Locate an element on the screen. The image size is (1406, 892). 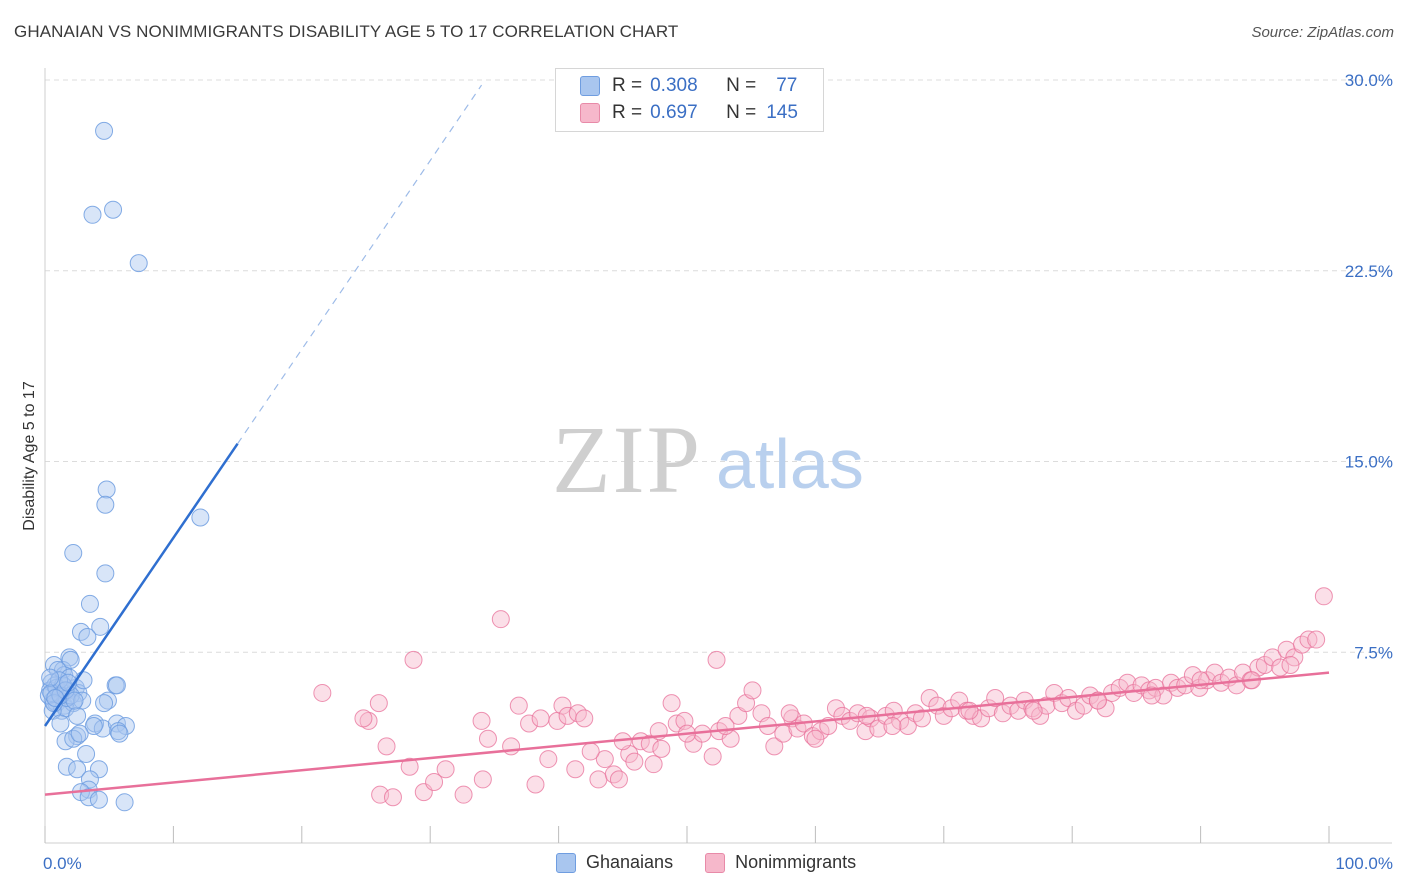
watermark-atlas: atlas is located at coordinates (790, 464).